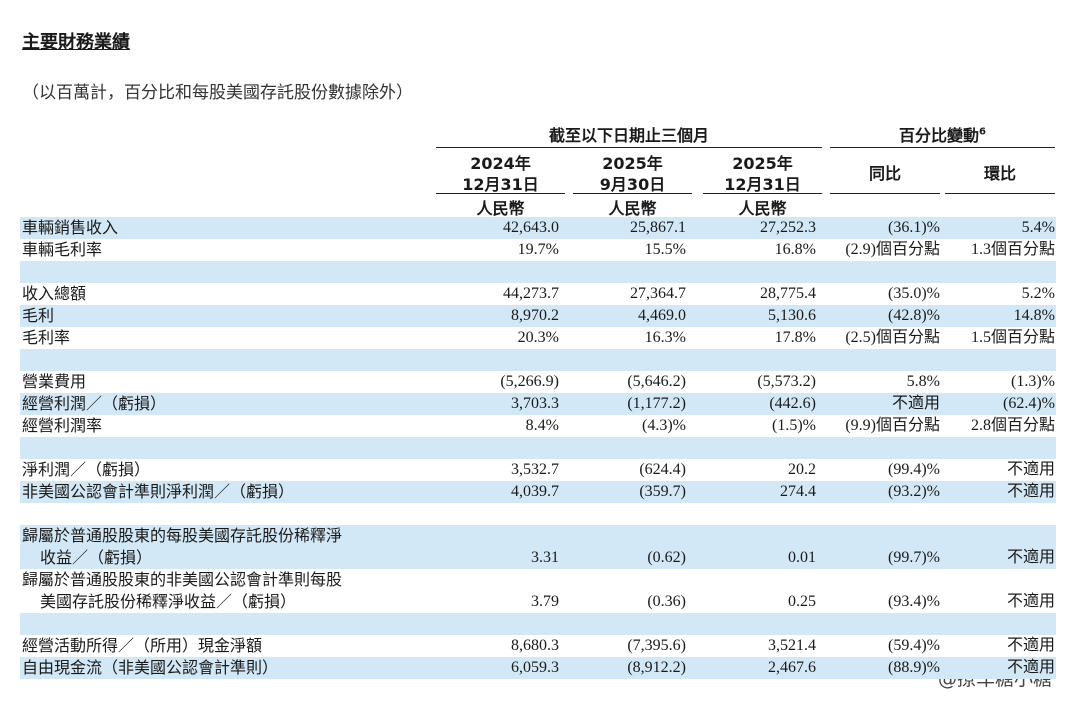 This screenshot has width=1080, height=701. I want to click on cell: 14.8%, so click(1034, 315).